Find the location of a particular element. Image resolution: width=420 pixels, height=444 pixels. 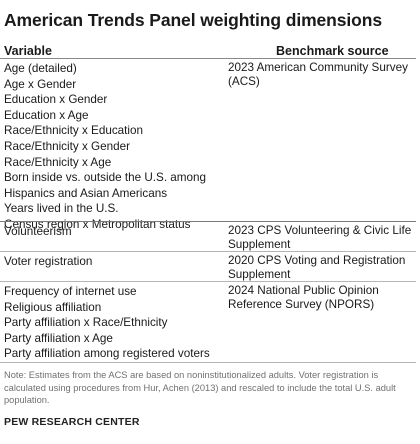

variable-item: Party affiliation x Age is located at coordinates (58, 338).